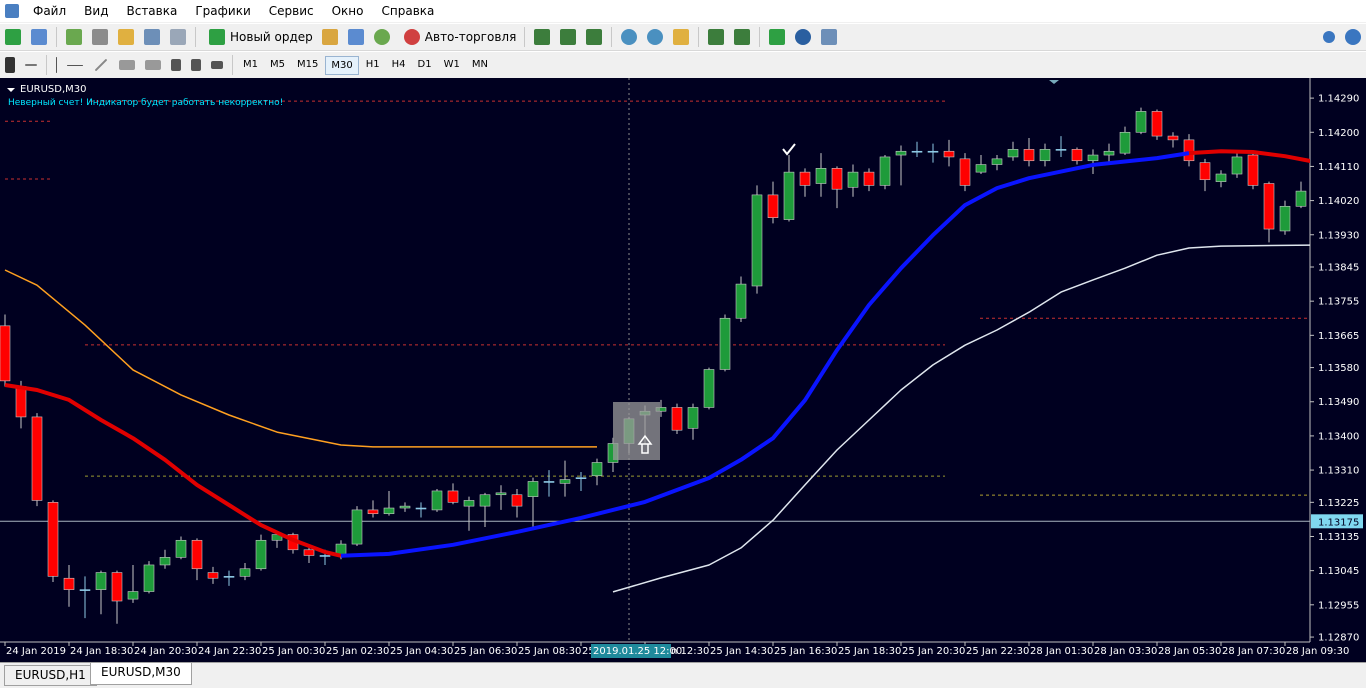  I want to click on indicators-button, so click(777, 37).